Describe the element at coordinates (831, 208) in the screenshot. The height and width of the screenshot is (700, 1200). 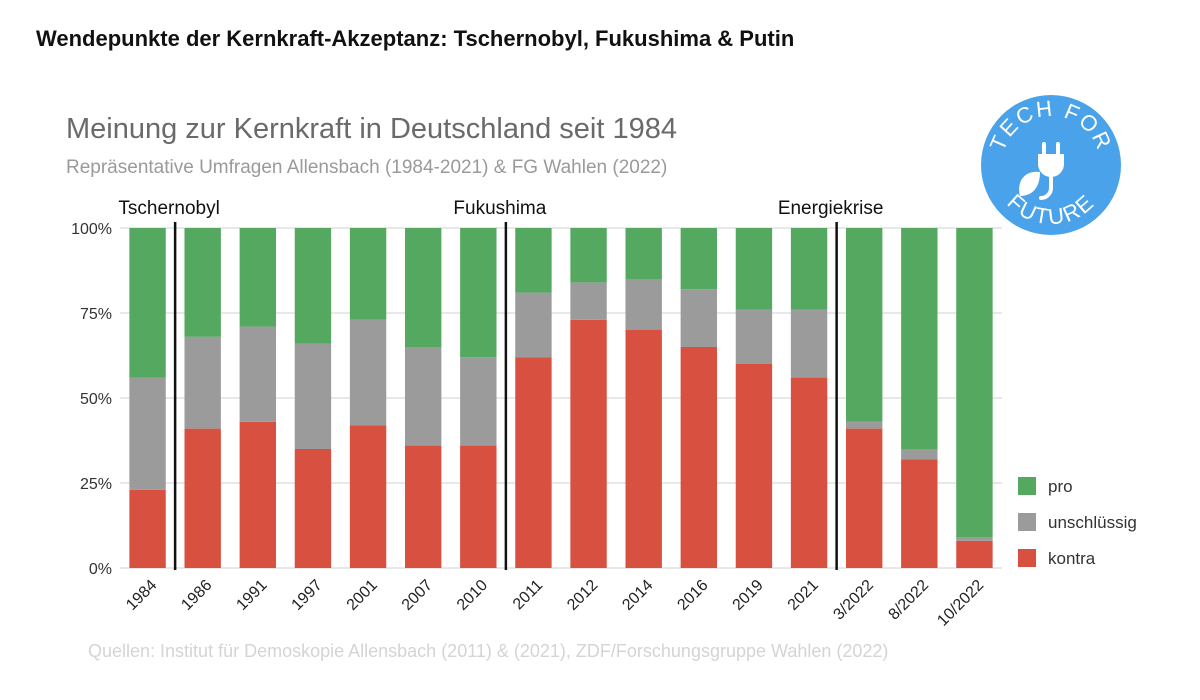
I see `event-label: Energiekrise` at that location.